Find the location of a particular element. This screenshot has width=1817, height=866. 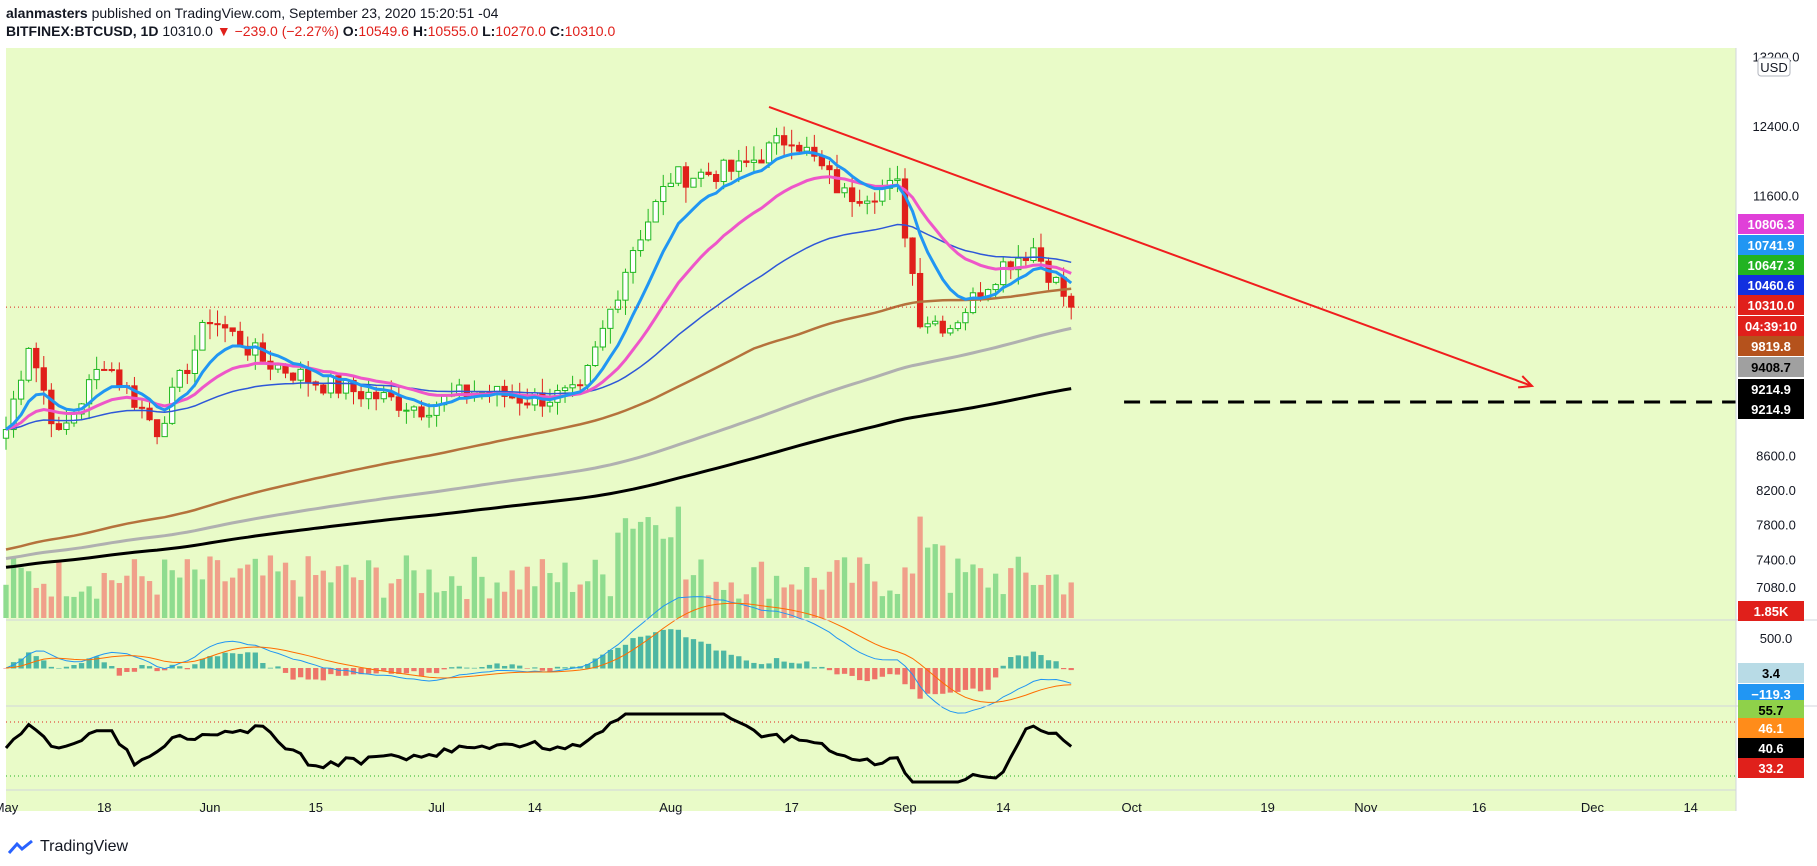

volume-tag-bg is located at coordinates (1771, 611).